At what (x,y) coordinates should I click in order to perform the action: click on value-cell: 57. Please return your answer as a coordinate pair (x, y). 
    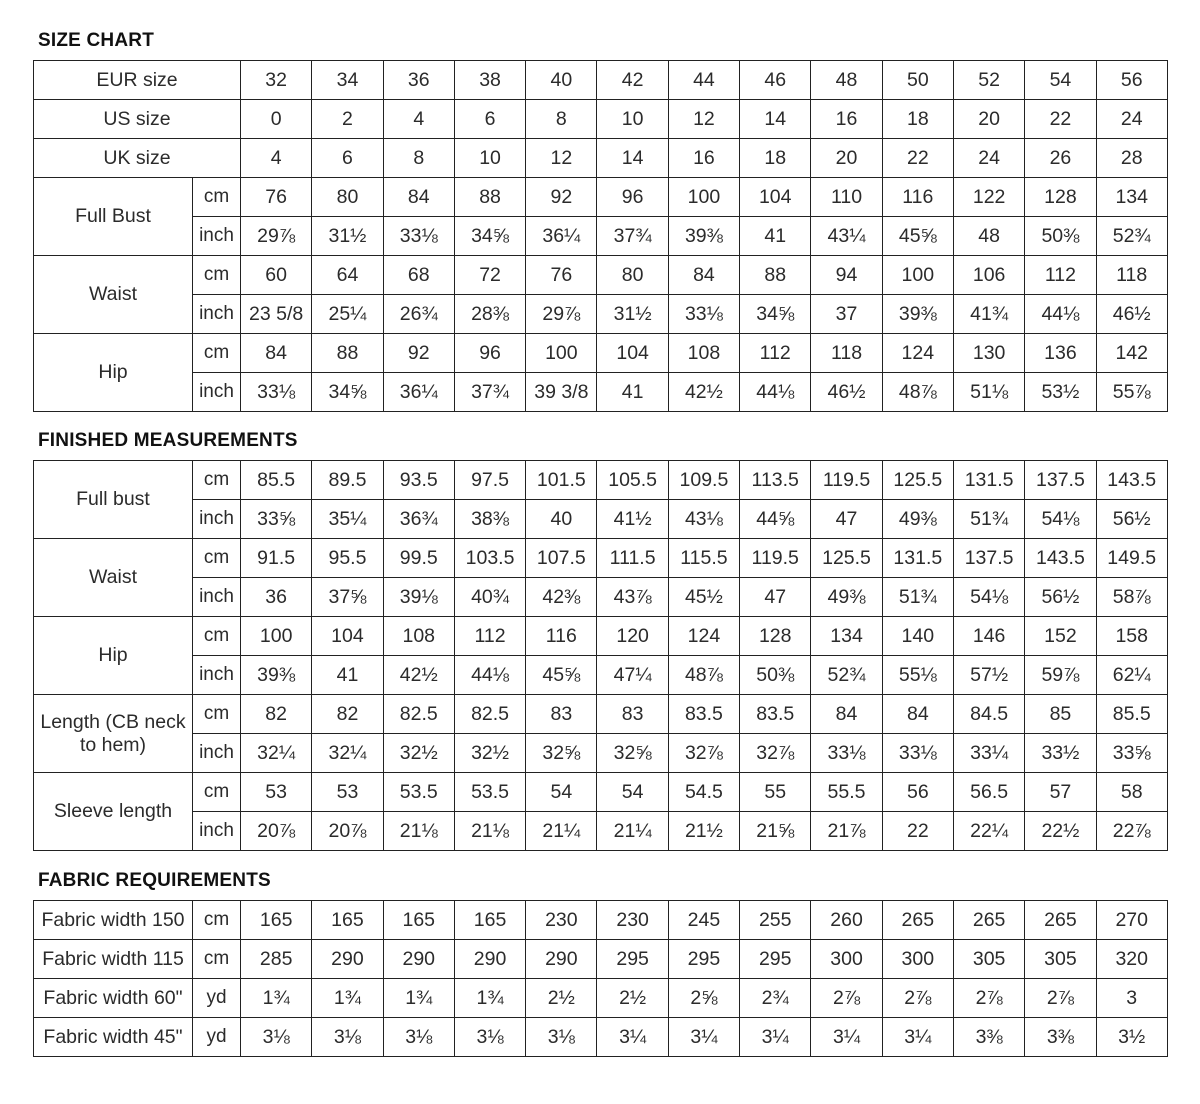
    Looking at the image, I should click on (1060, 792).